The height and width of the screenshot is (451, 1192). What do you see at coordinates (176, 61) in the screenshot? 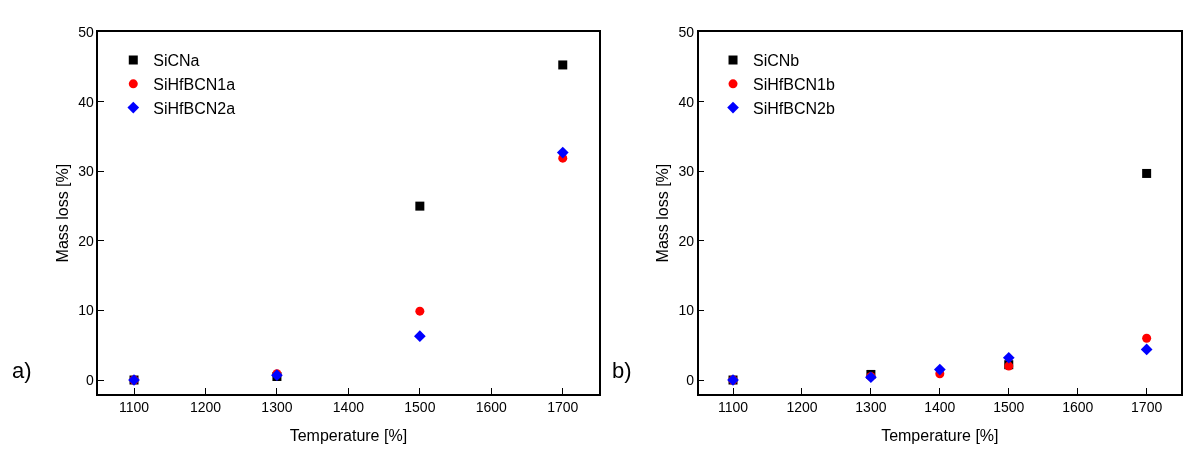
I see `legend-label: SiCNa` at bounding box center [176, 61].